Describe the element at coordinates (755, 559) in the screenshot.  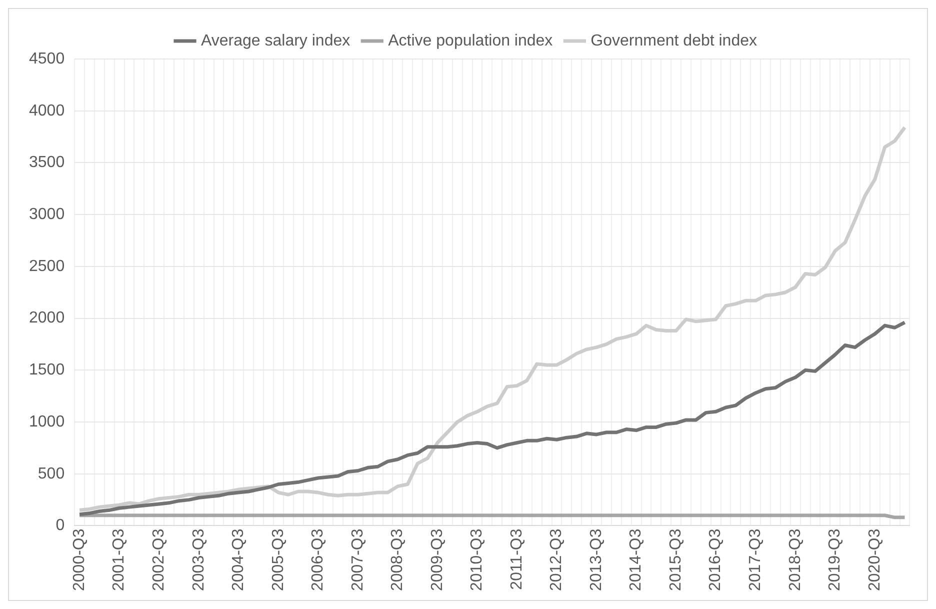
I see `x-tick-label: 2017-Q3` at that location.